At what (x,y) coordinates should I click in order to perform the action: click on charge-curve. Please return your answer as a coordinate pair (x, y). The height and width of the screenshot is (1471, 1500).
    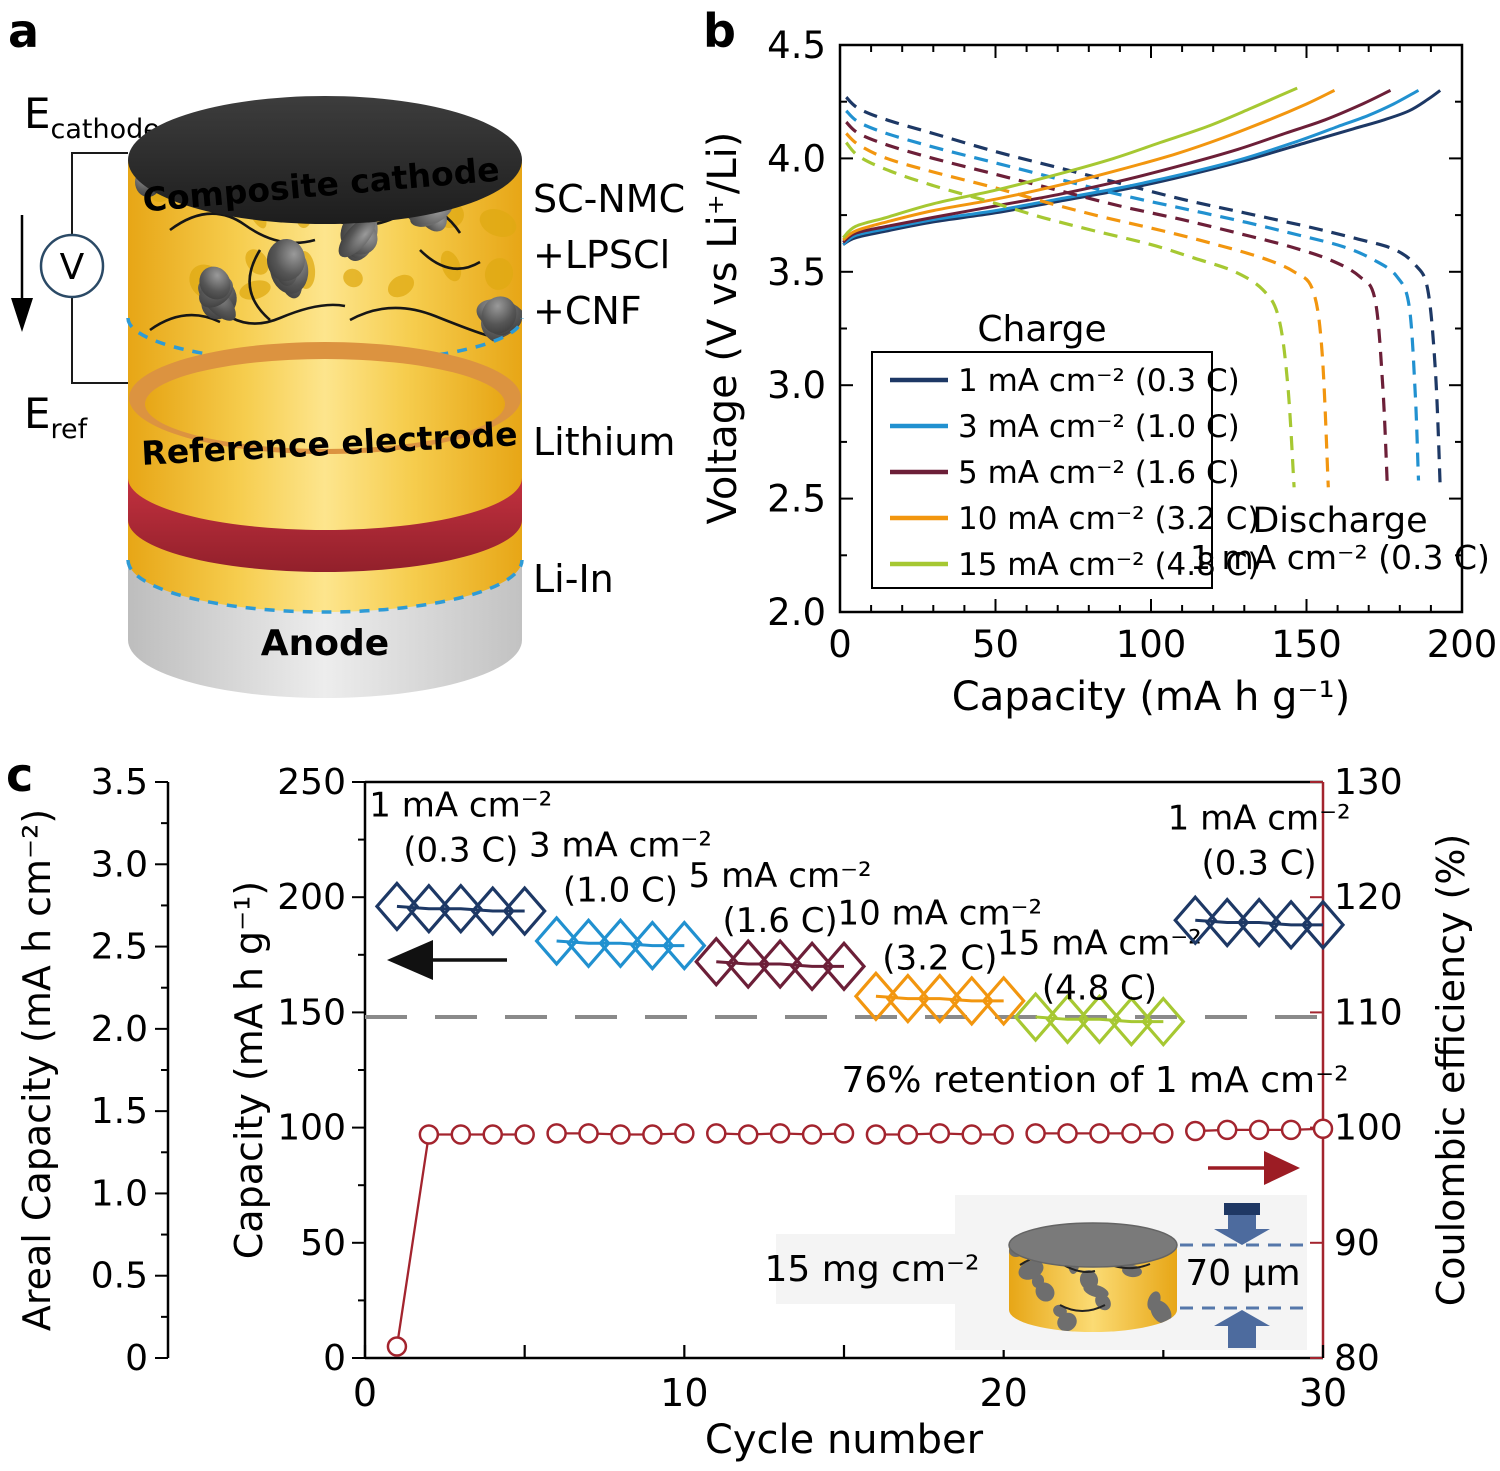
    Looking at the image, I should click on (1089, 165).